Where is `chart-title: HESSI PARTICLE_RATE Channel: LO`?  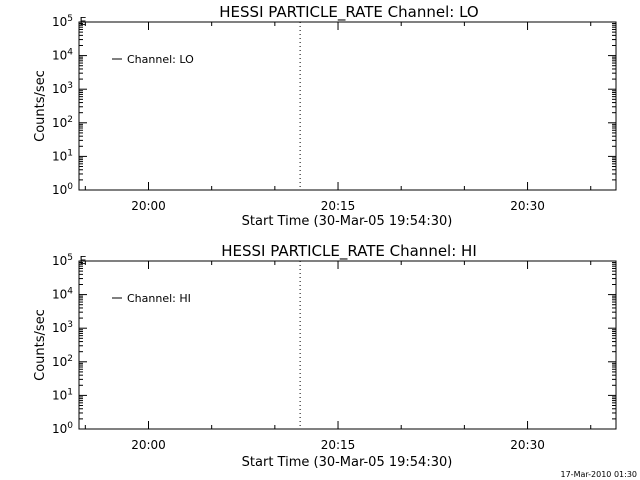 chart-title: HESSI PARTICLE_RATE Channel: LO is located at coordinates (348, 12).